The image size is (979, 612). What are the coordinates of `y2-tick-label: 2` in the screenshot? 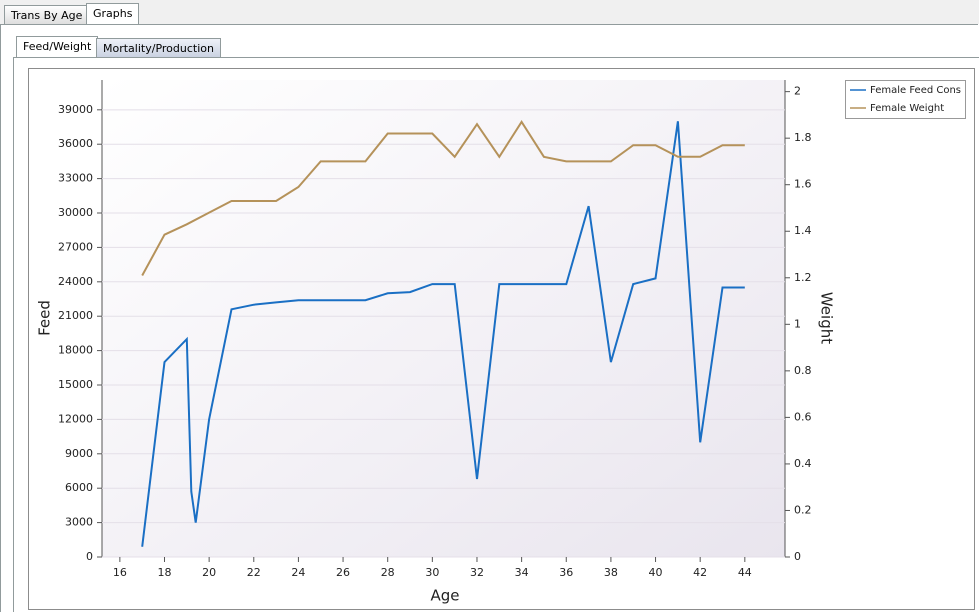 It's located at (797, 91).